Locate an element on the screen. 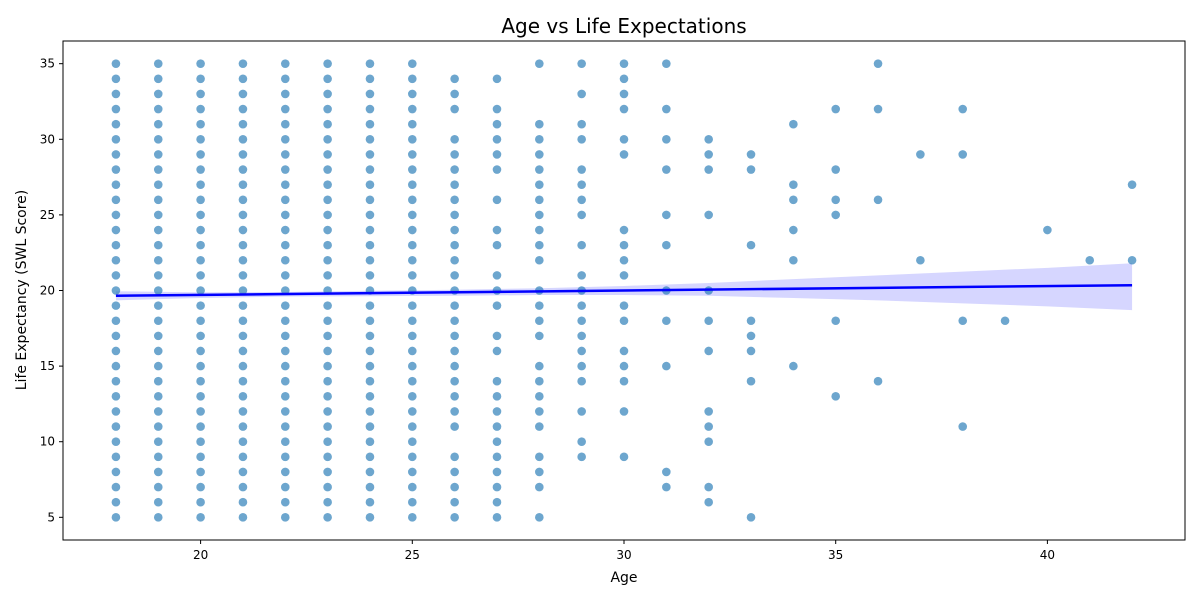 Image resolution: width=1200 pixels, height=600 pixels. y-tick-label: 15 is located at coordinates (47, 366).